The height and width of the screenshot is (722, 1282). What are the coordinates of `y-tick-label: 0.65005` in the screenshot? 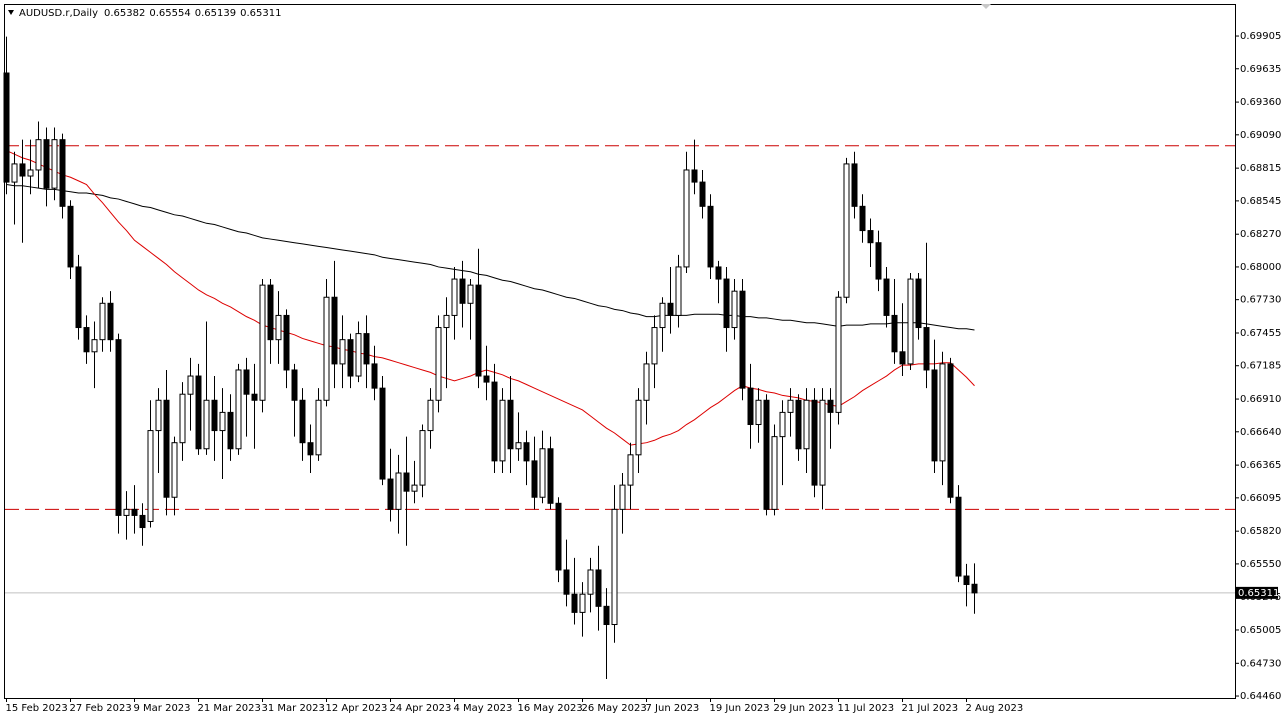 It's located at (1260, 630).